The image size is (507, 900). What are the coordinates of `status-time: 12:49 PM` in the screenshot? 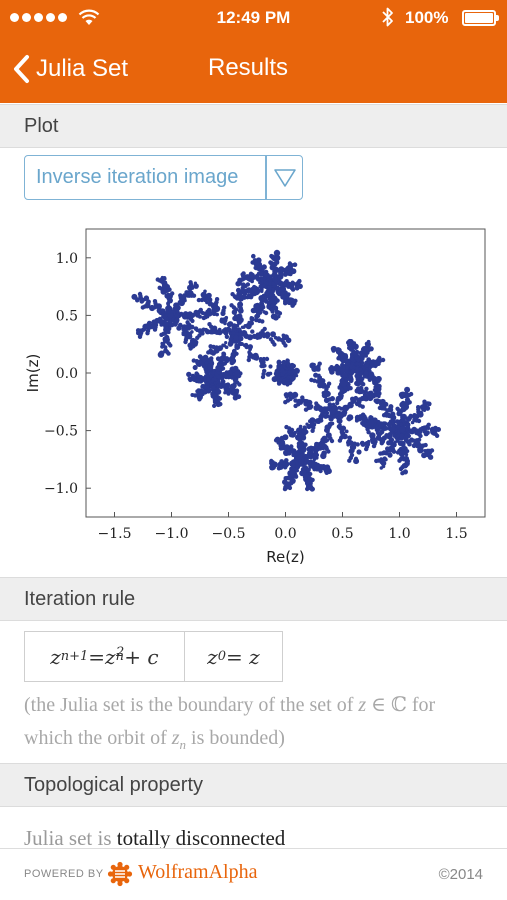 It's located at (253, 17).